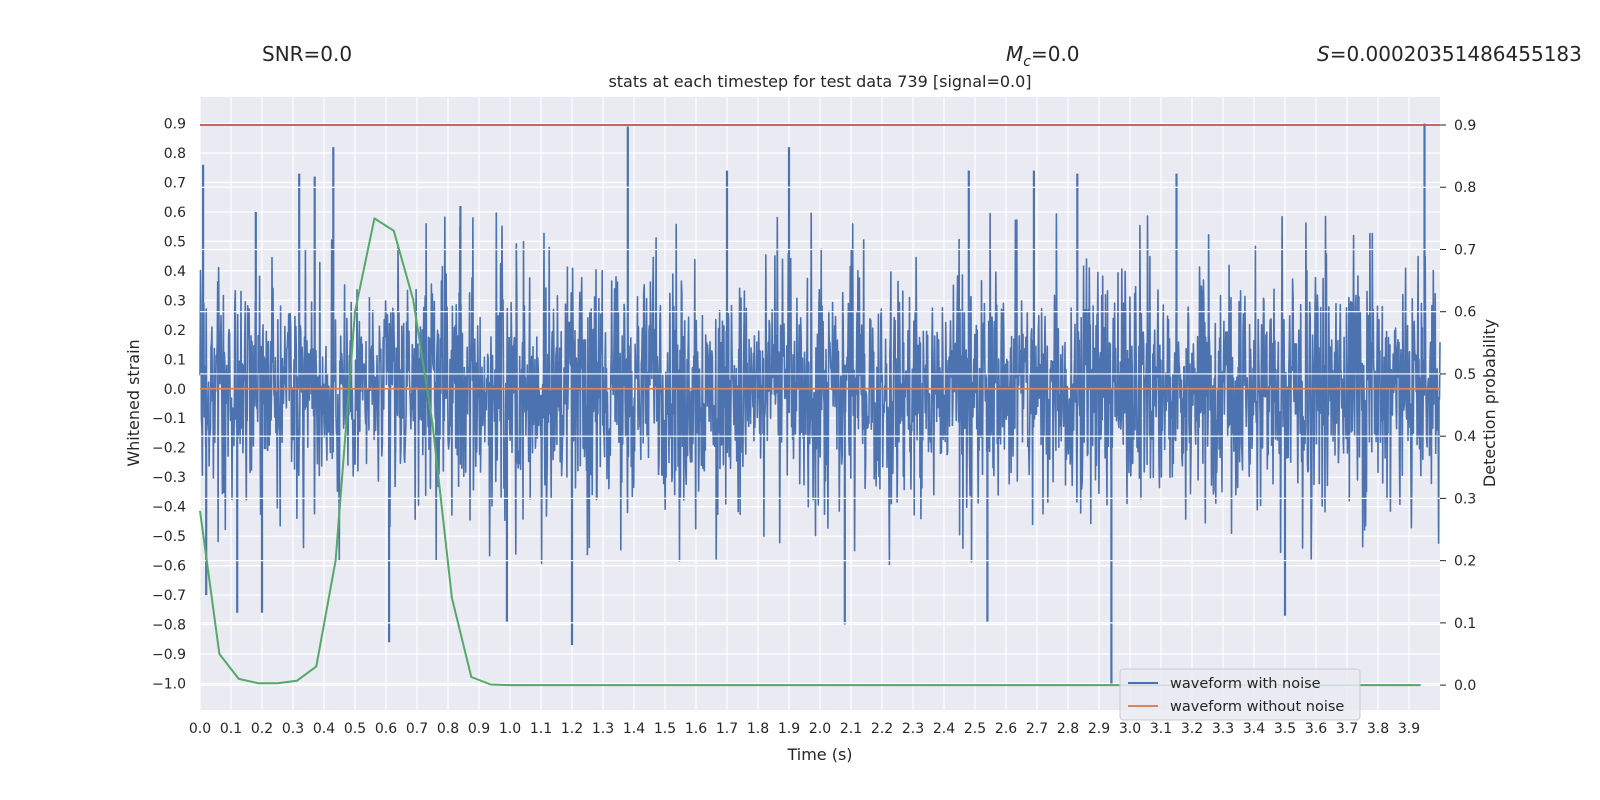 Image resolution: width=1600 pixels, height=800 pixels. What do you see at coordinates (169, 419) in the screenshot?
I see `y-tick-label: −0.1` at bounding box center [169, 419].